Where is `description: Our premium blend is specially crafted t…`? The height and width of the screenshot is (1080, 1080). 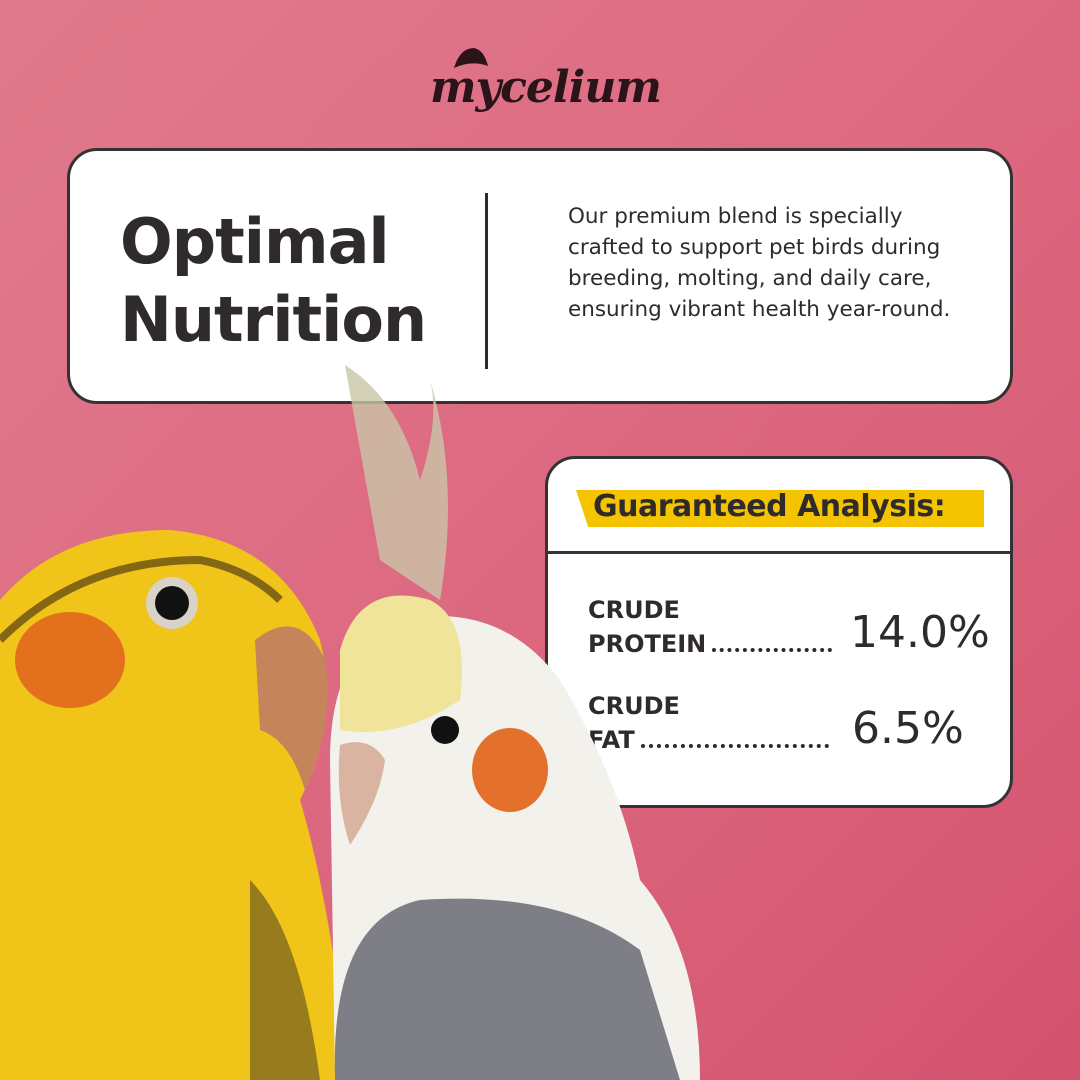 description: Our premium blend is specially crafted t… is located at coordinates (759, 263).